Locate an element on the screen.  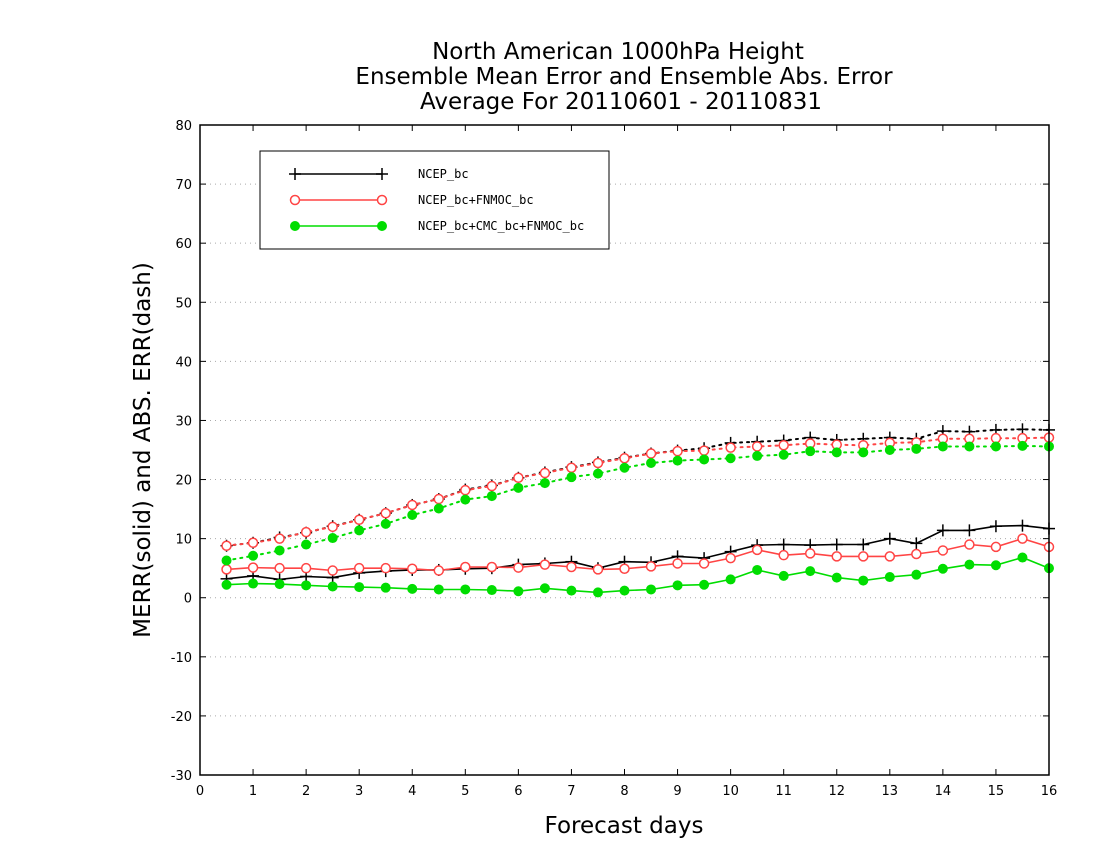
legend-marker-start is located at coordinates (295, 174).